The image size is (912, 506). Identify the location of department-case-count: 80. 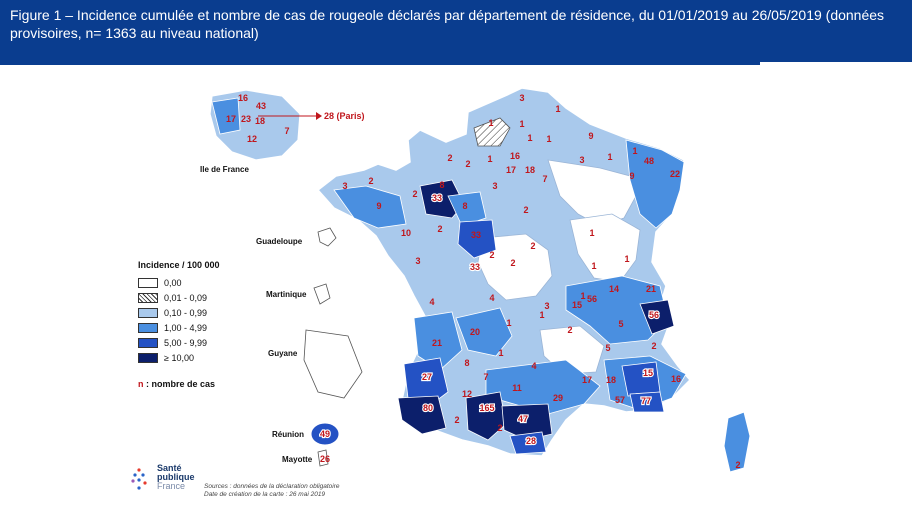
(428, 408).